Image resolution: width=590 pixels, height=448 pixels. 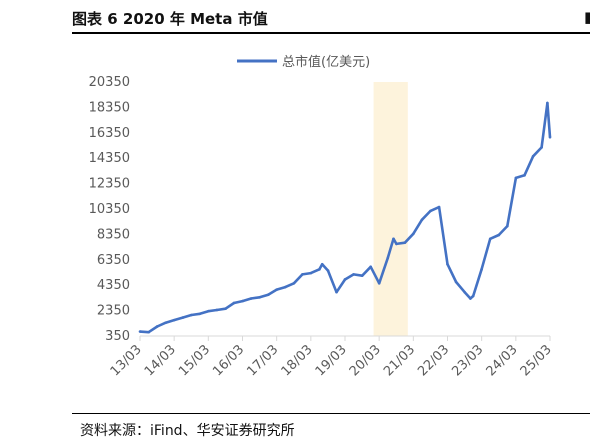 What do you see at coordinates (228, 360) in the screenshot?
I see `x-tick-label: 16/03` at bounding box center [228, 360].